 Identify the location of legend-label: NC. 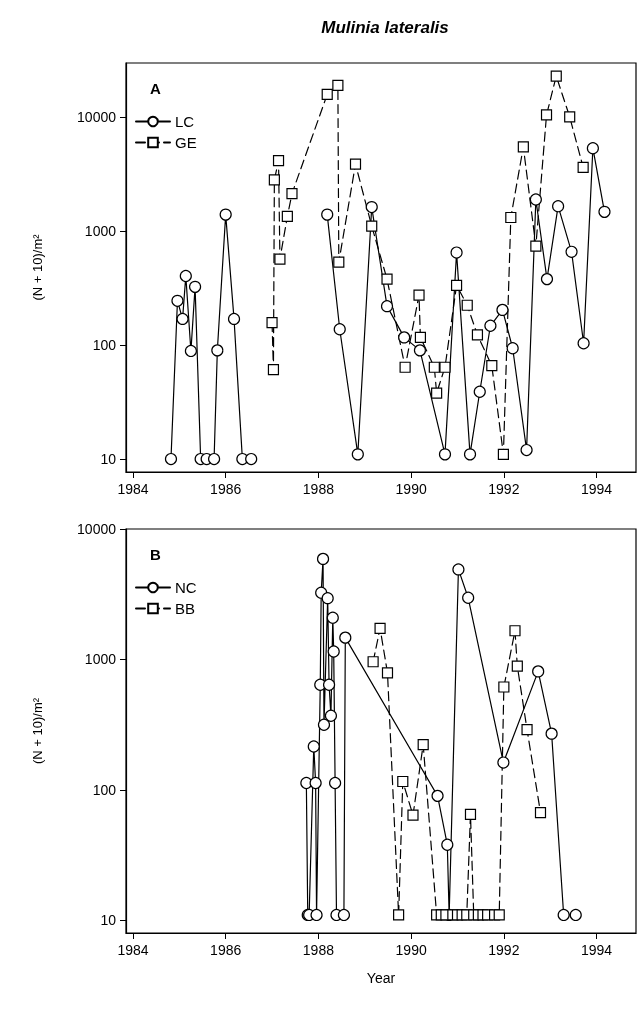
(186, 587).